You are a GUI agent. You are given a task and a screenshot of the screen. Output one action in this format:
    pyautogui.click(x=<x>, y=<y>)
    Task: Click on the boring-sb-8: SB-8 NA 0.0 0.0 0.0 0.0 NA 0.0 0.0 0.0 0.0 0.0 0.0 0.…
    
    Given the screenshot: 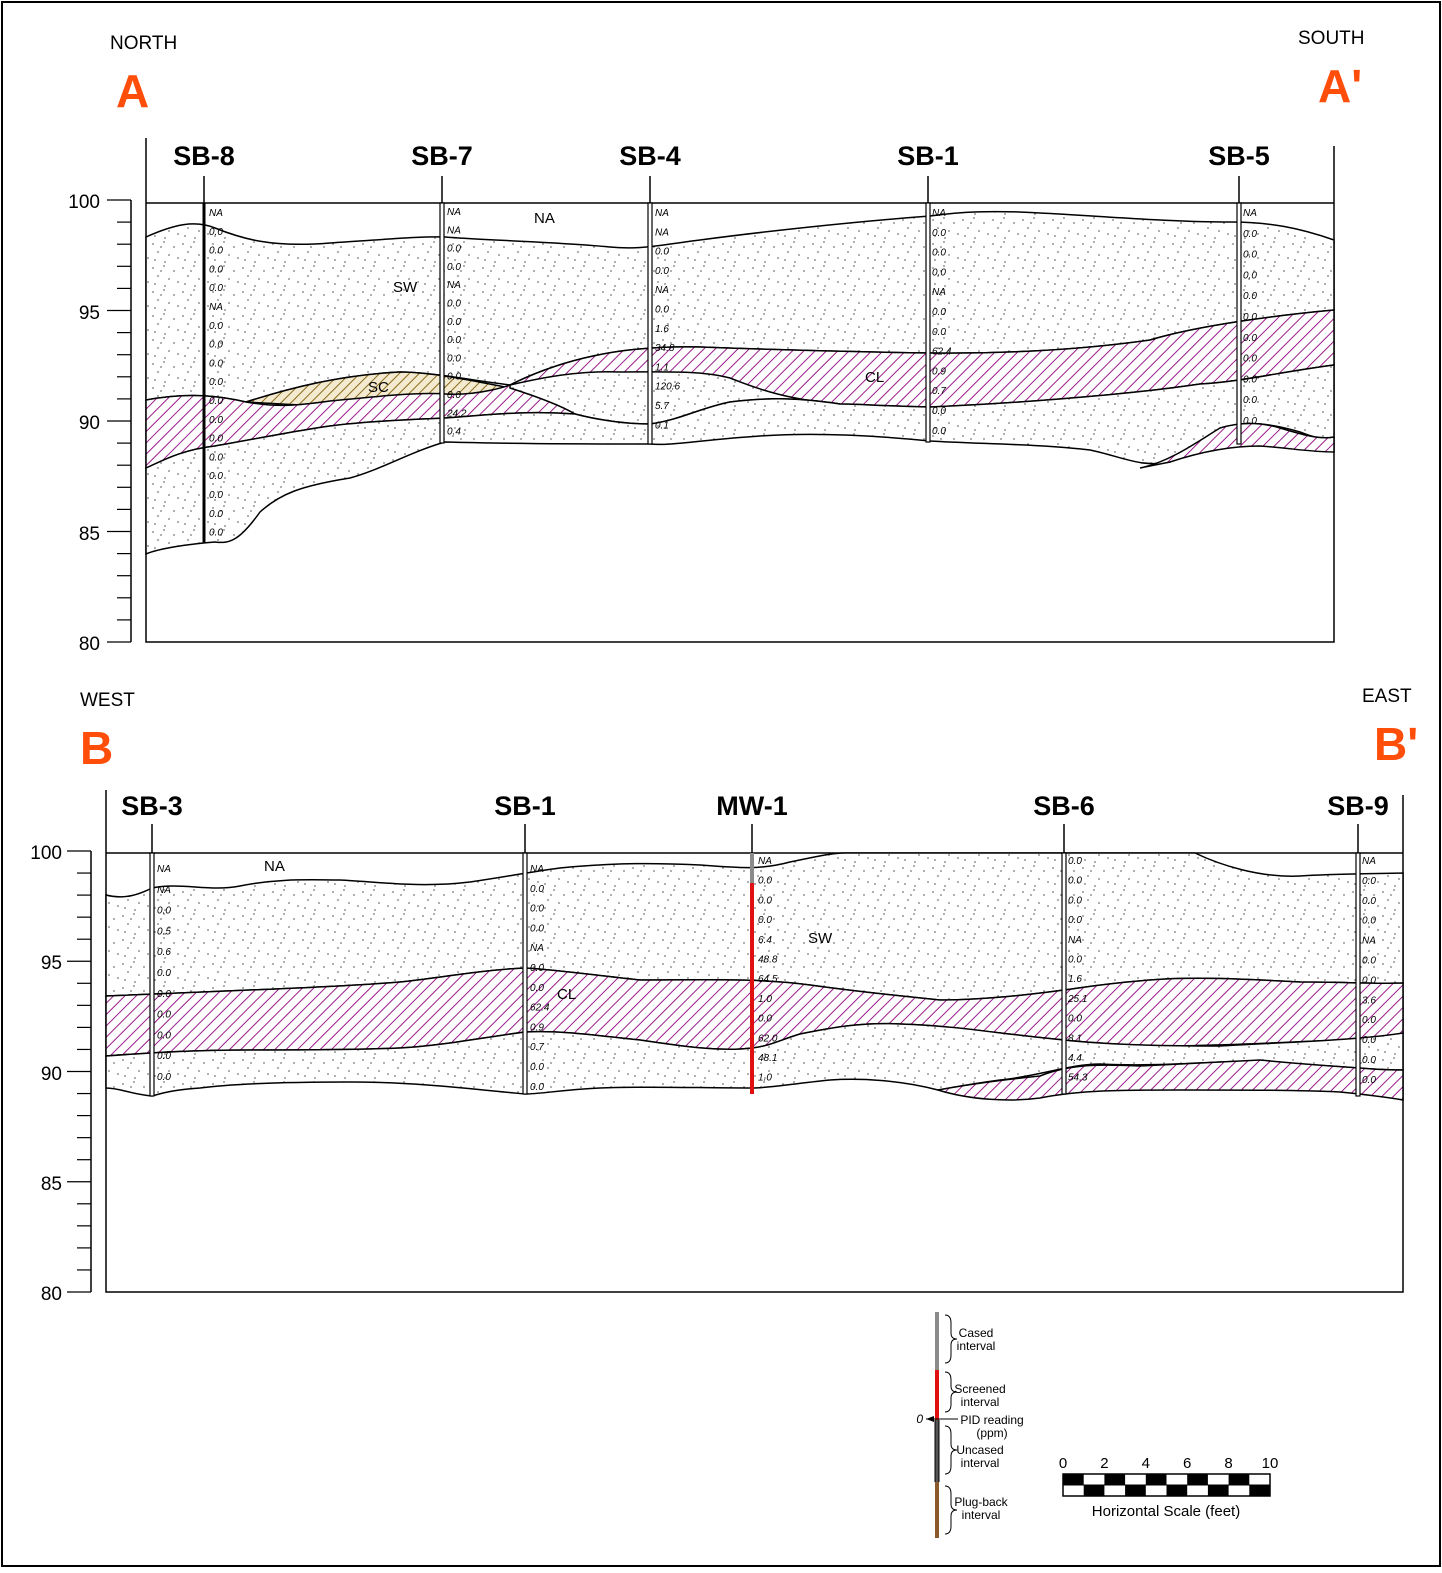 What is the action you would take?
    pyautogui.click(x=204, y=342)
    